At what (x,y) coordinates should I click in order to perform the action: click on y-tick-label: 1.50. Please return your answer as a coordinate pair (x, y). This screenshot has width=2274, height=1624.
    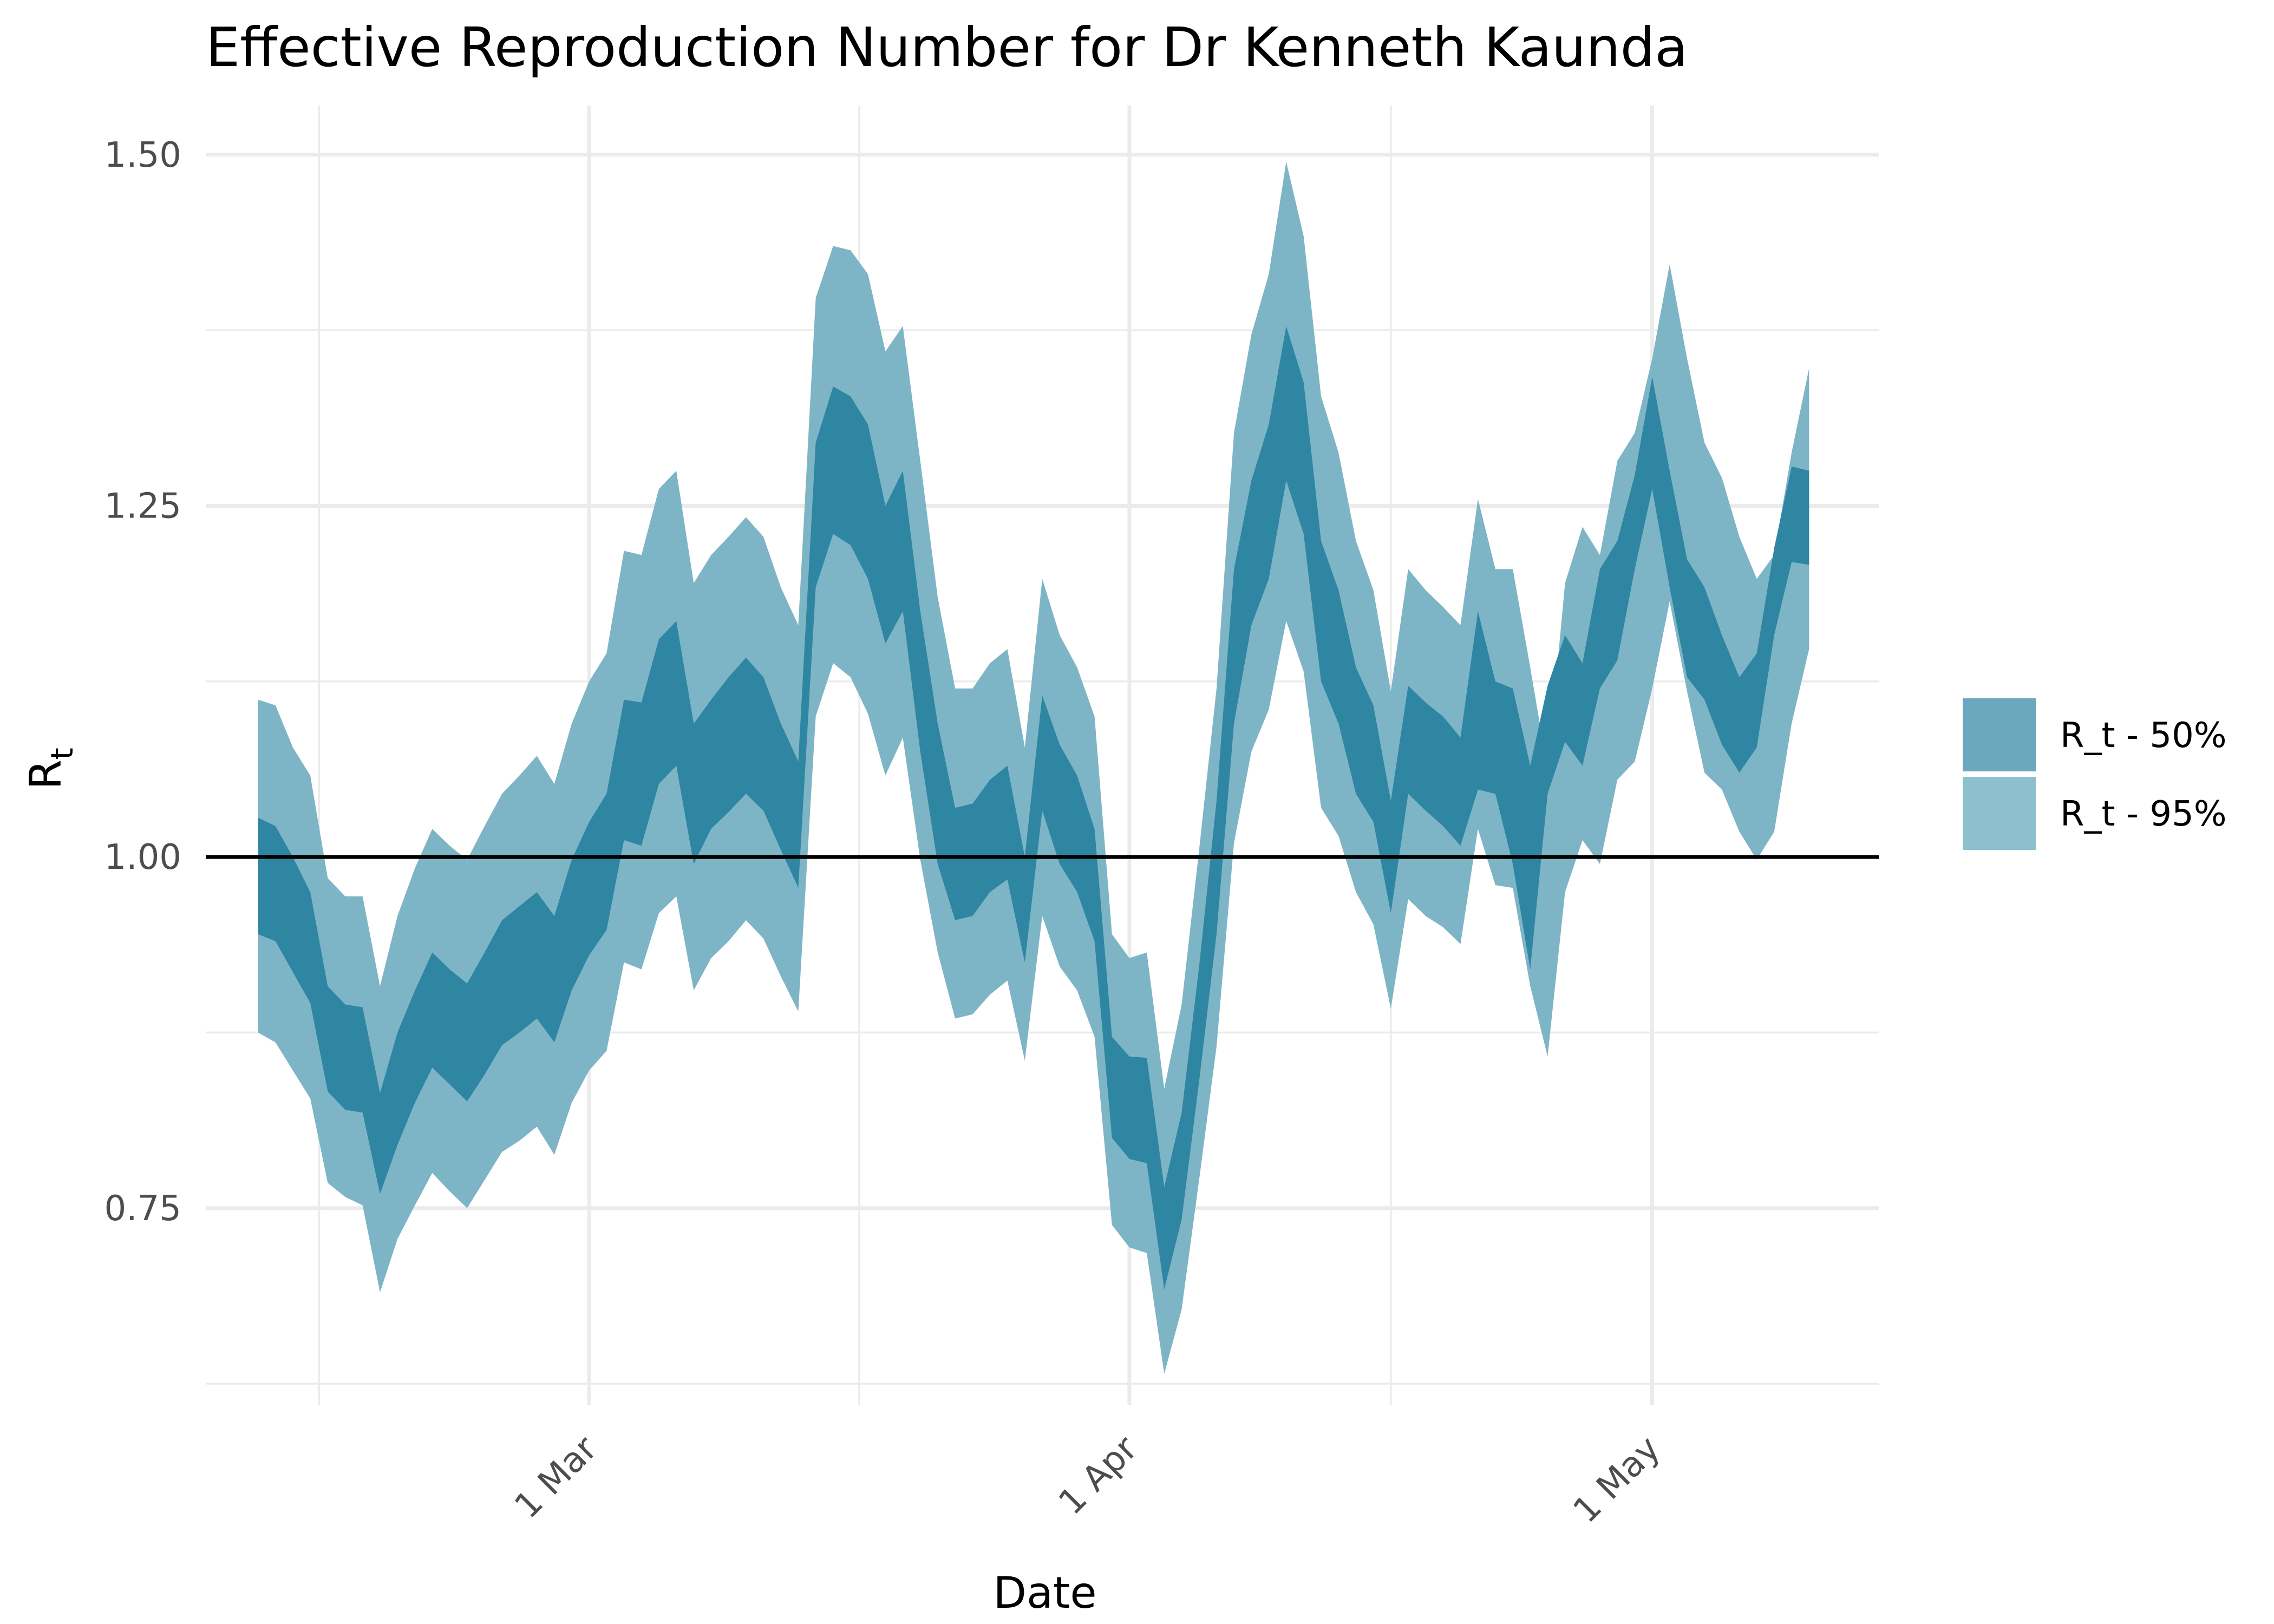
    Looking at the image, I should click on (143, 155).